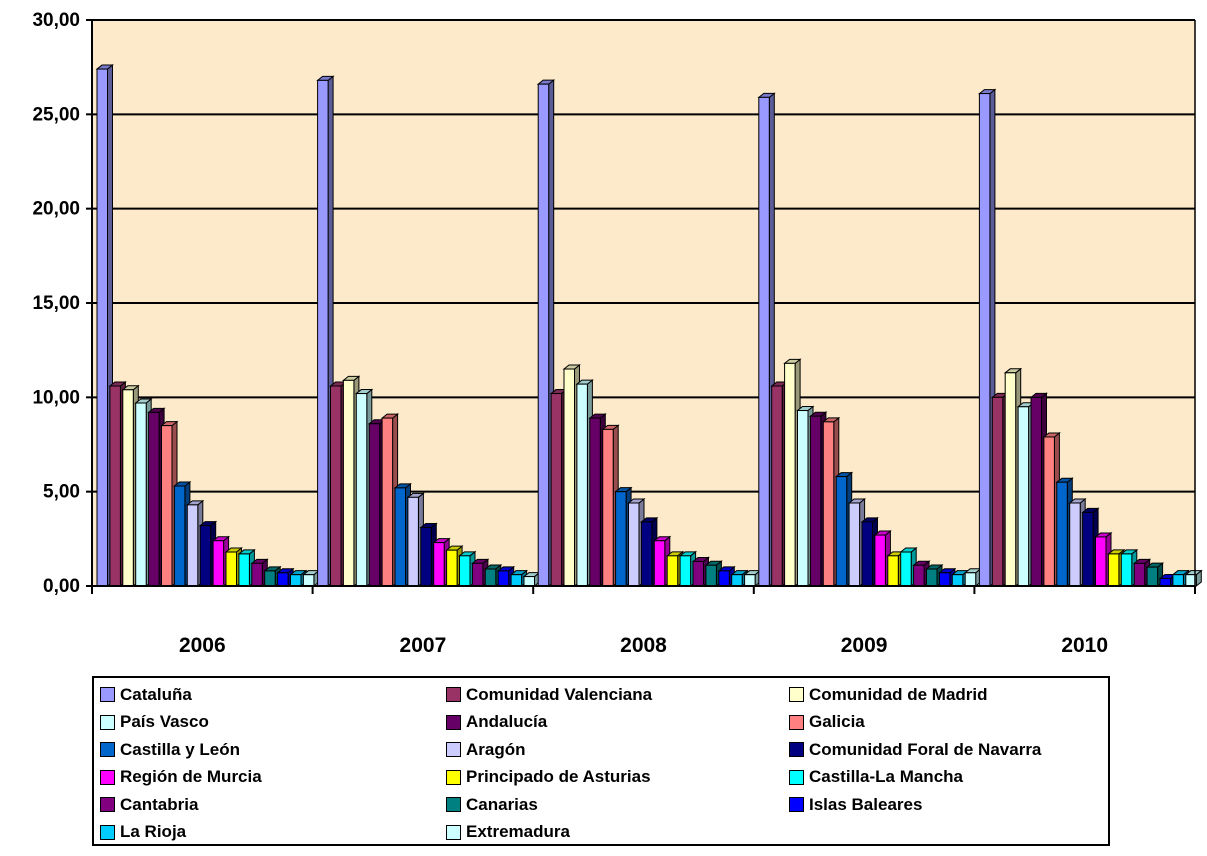  What do you see at coordinates (56, 20) in the screenshot?
I see `y-tick-label: 30,00` at bounding box center [56, 20].